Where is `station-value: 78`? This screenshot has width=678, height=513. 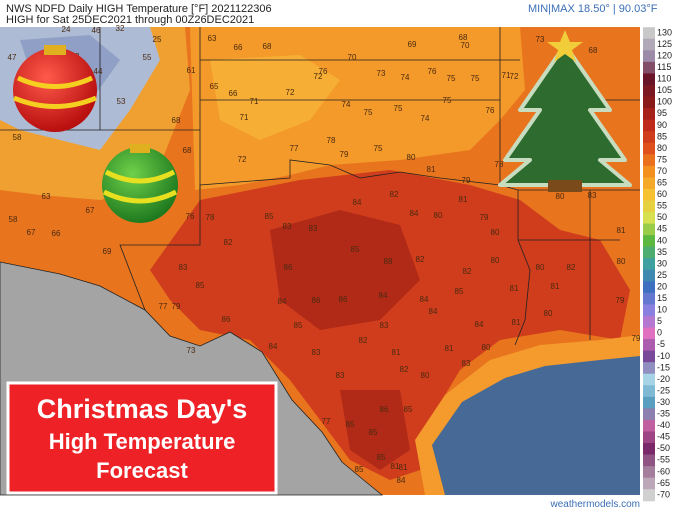 station-value: 78 is located at coordinates (499, 164).